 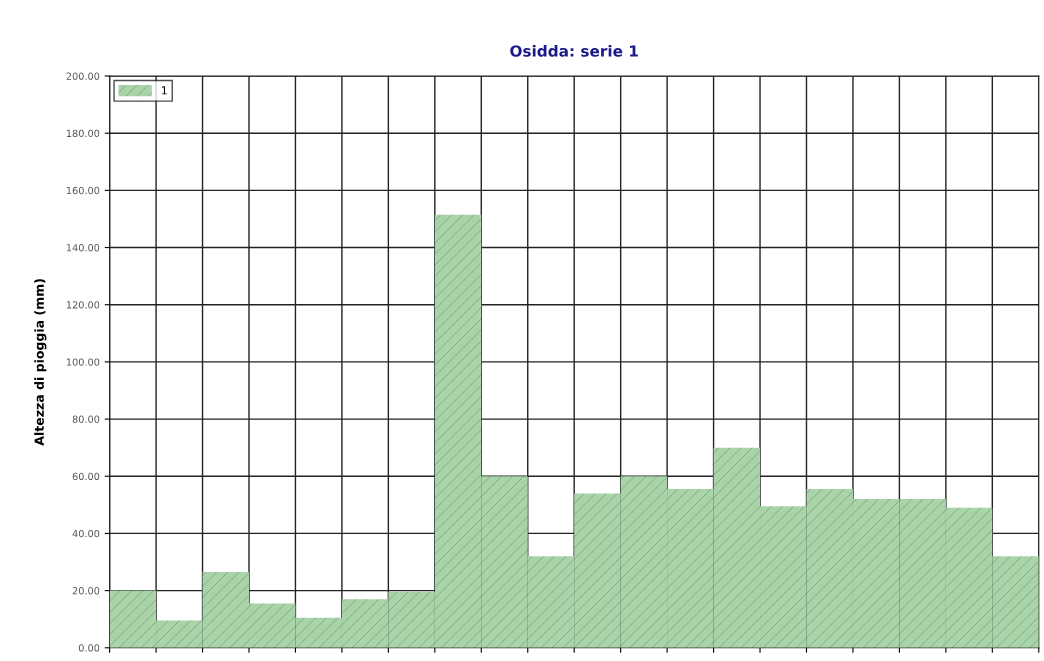 I want to click on y-tick-label: 120.00, so click(x=83, y=305).